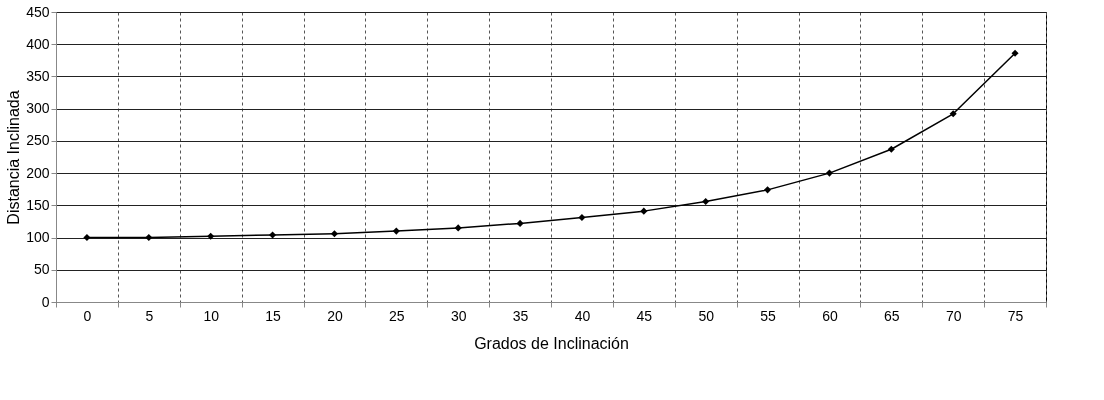 Image resolution: width=1104 pixels, height=400 pixels. Describe the element at coordinates (38, 172) in the screenshot. I see `y-tick-label: 200` at that location.